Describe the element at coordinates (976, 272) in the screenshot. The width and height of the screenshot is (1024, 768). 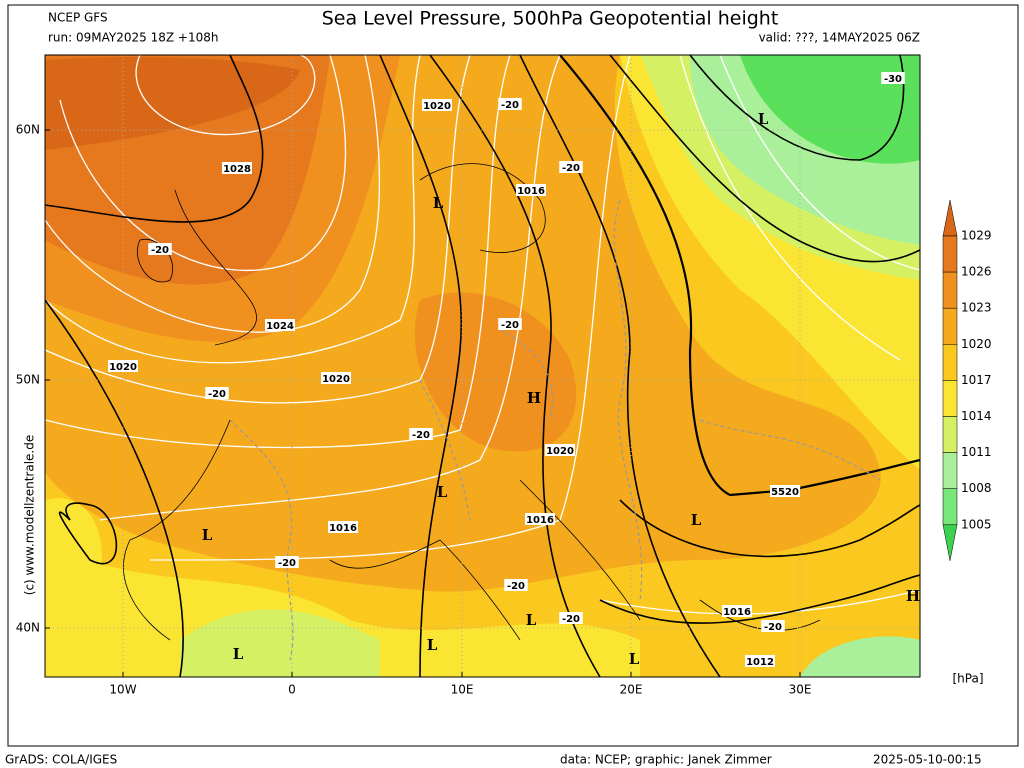
I see `colorbar-label: 1026` at that location.